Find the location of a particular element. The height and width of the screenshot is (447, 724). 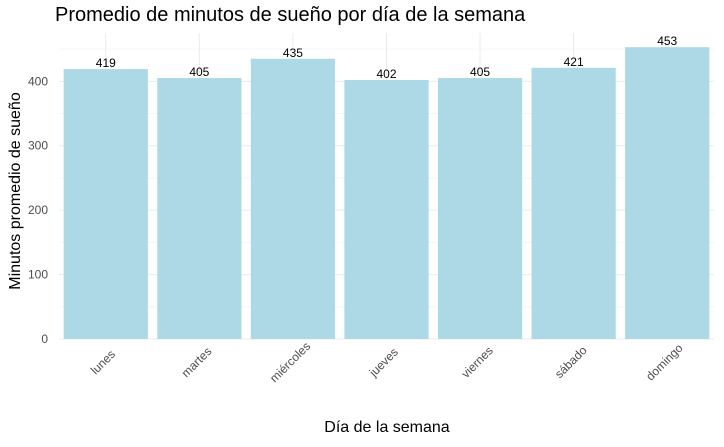

data-label-4: 405 is located at coordinates (480, 72).